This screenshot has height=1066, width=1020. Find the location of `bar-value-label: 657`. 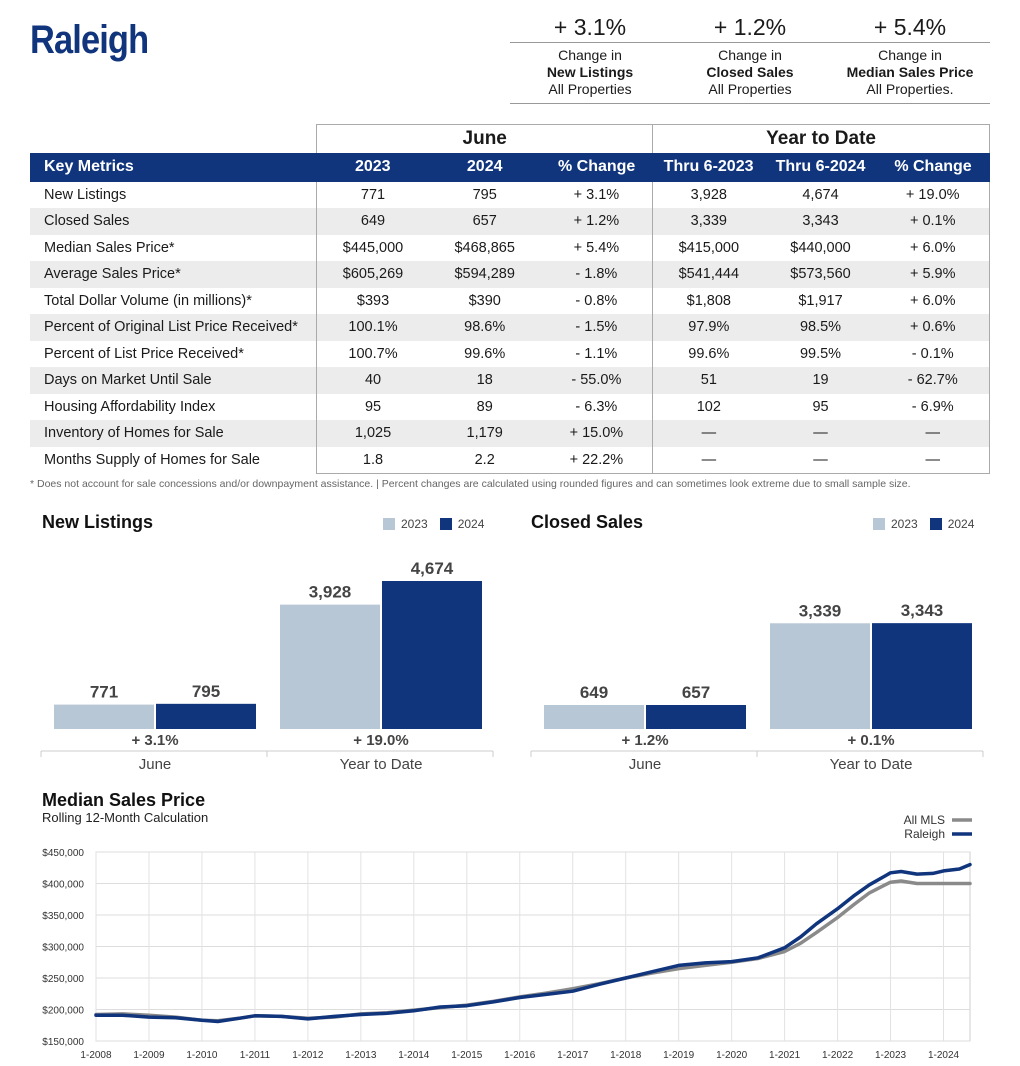

bar-value-label: 657 is located at coordinates (696, 692).